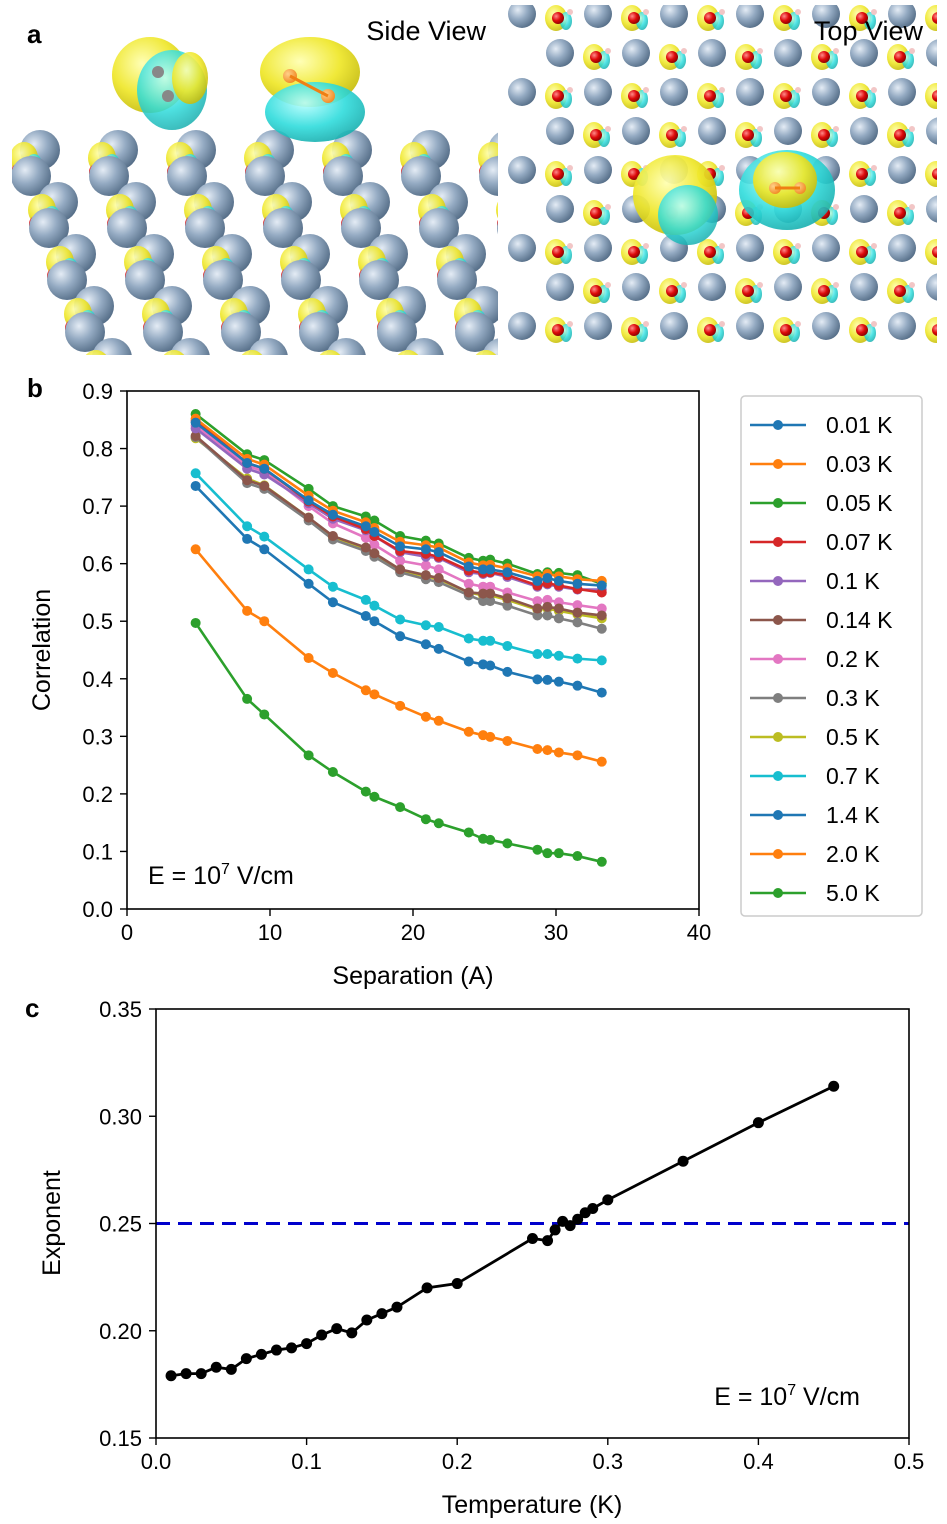 The width and height of the screenshot is (947, 1524). Describe the element at coordinates (413, 932) in the screenshot. I see `x-tick-label: 20` at that location.